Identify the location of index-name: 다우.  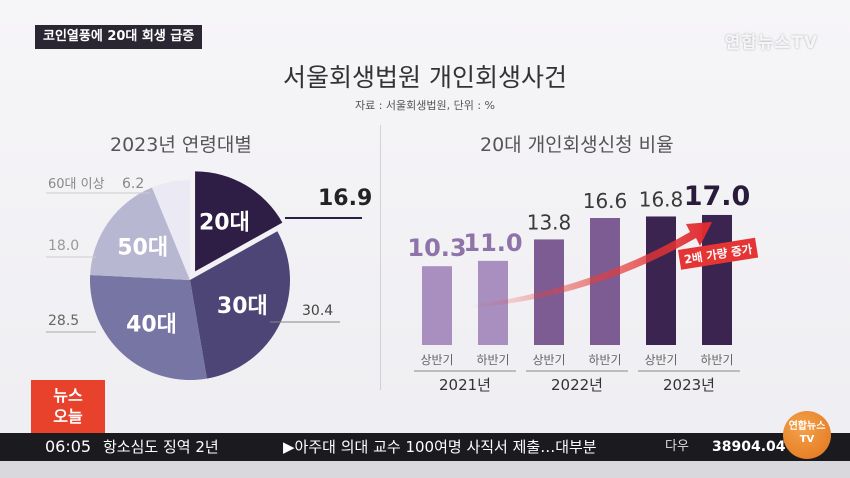
(677, 446).